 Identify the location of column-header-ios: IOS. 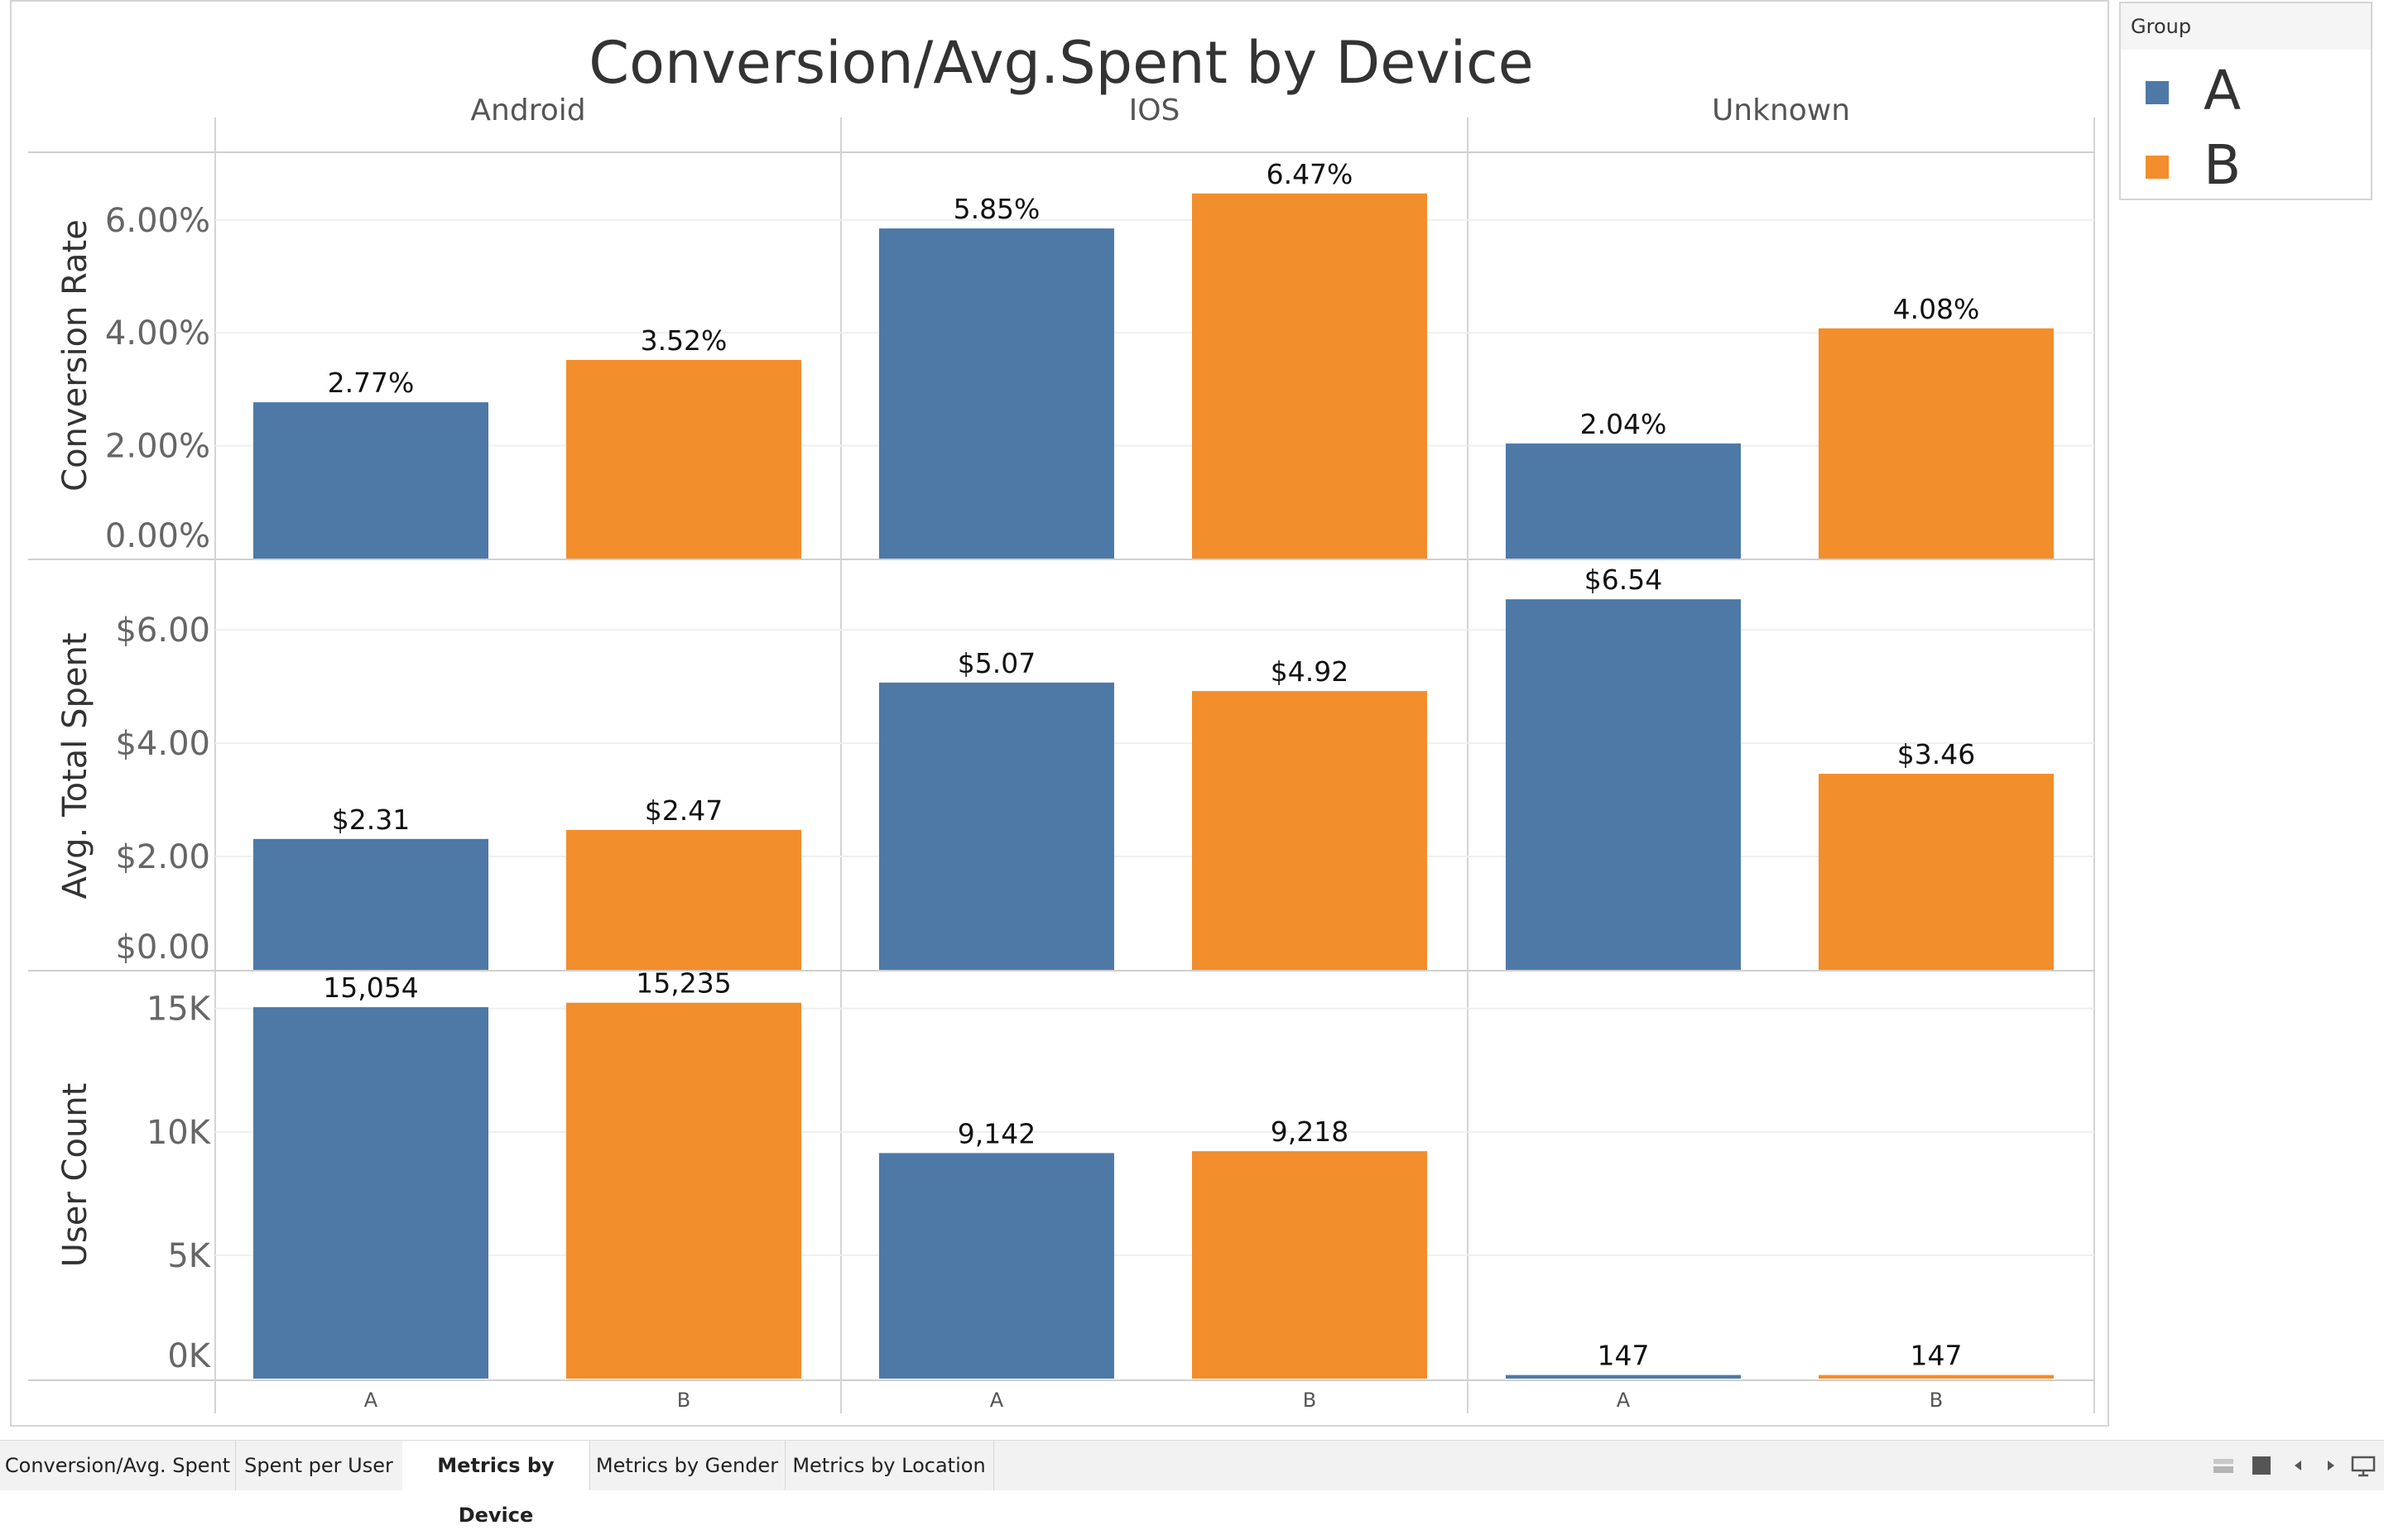
(1154, 110).